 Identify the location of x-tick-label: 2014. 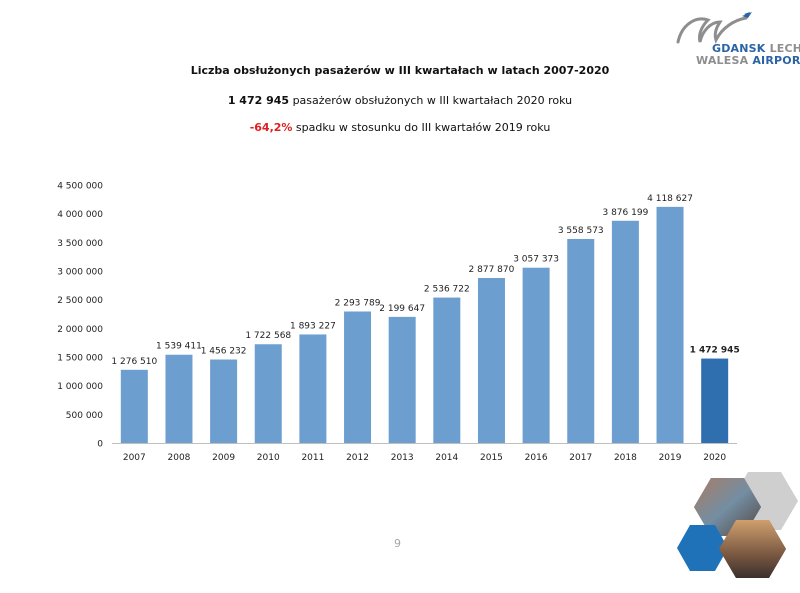
(446, 458).